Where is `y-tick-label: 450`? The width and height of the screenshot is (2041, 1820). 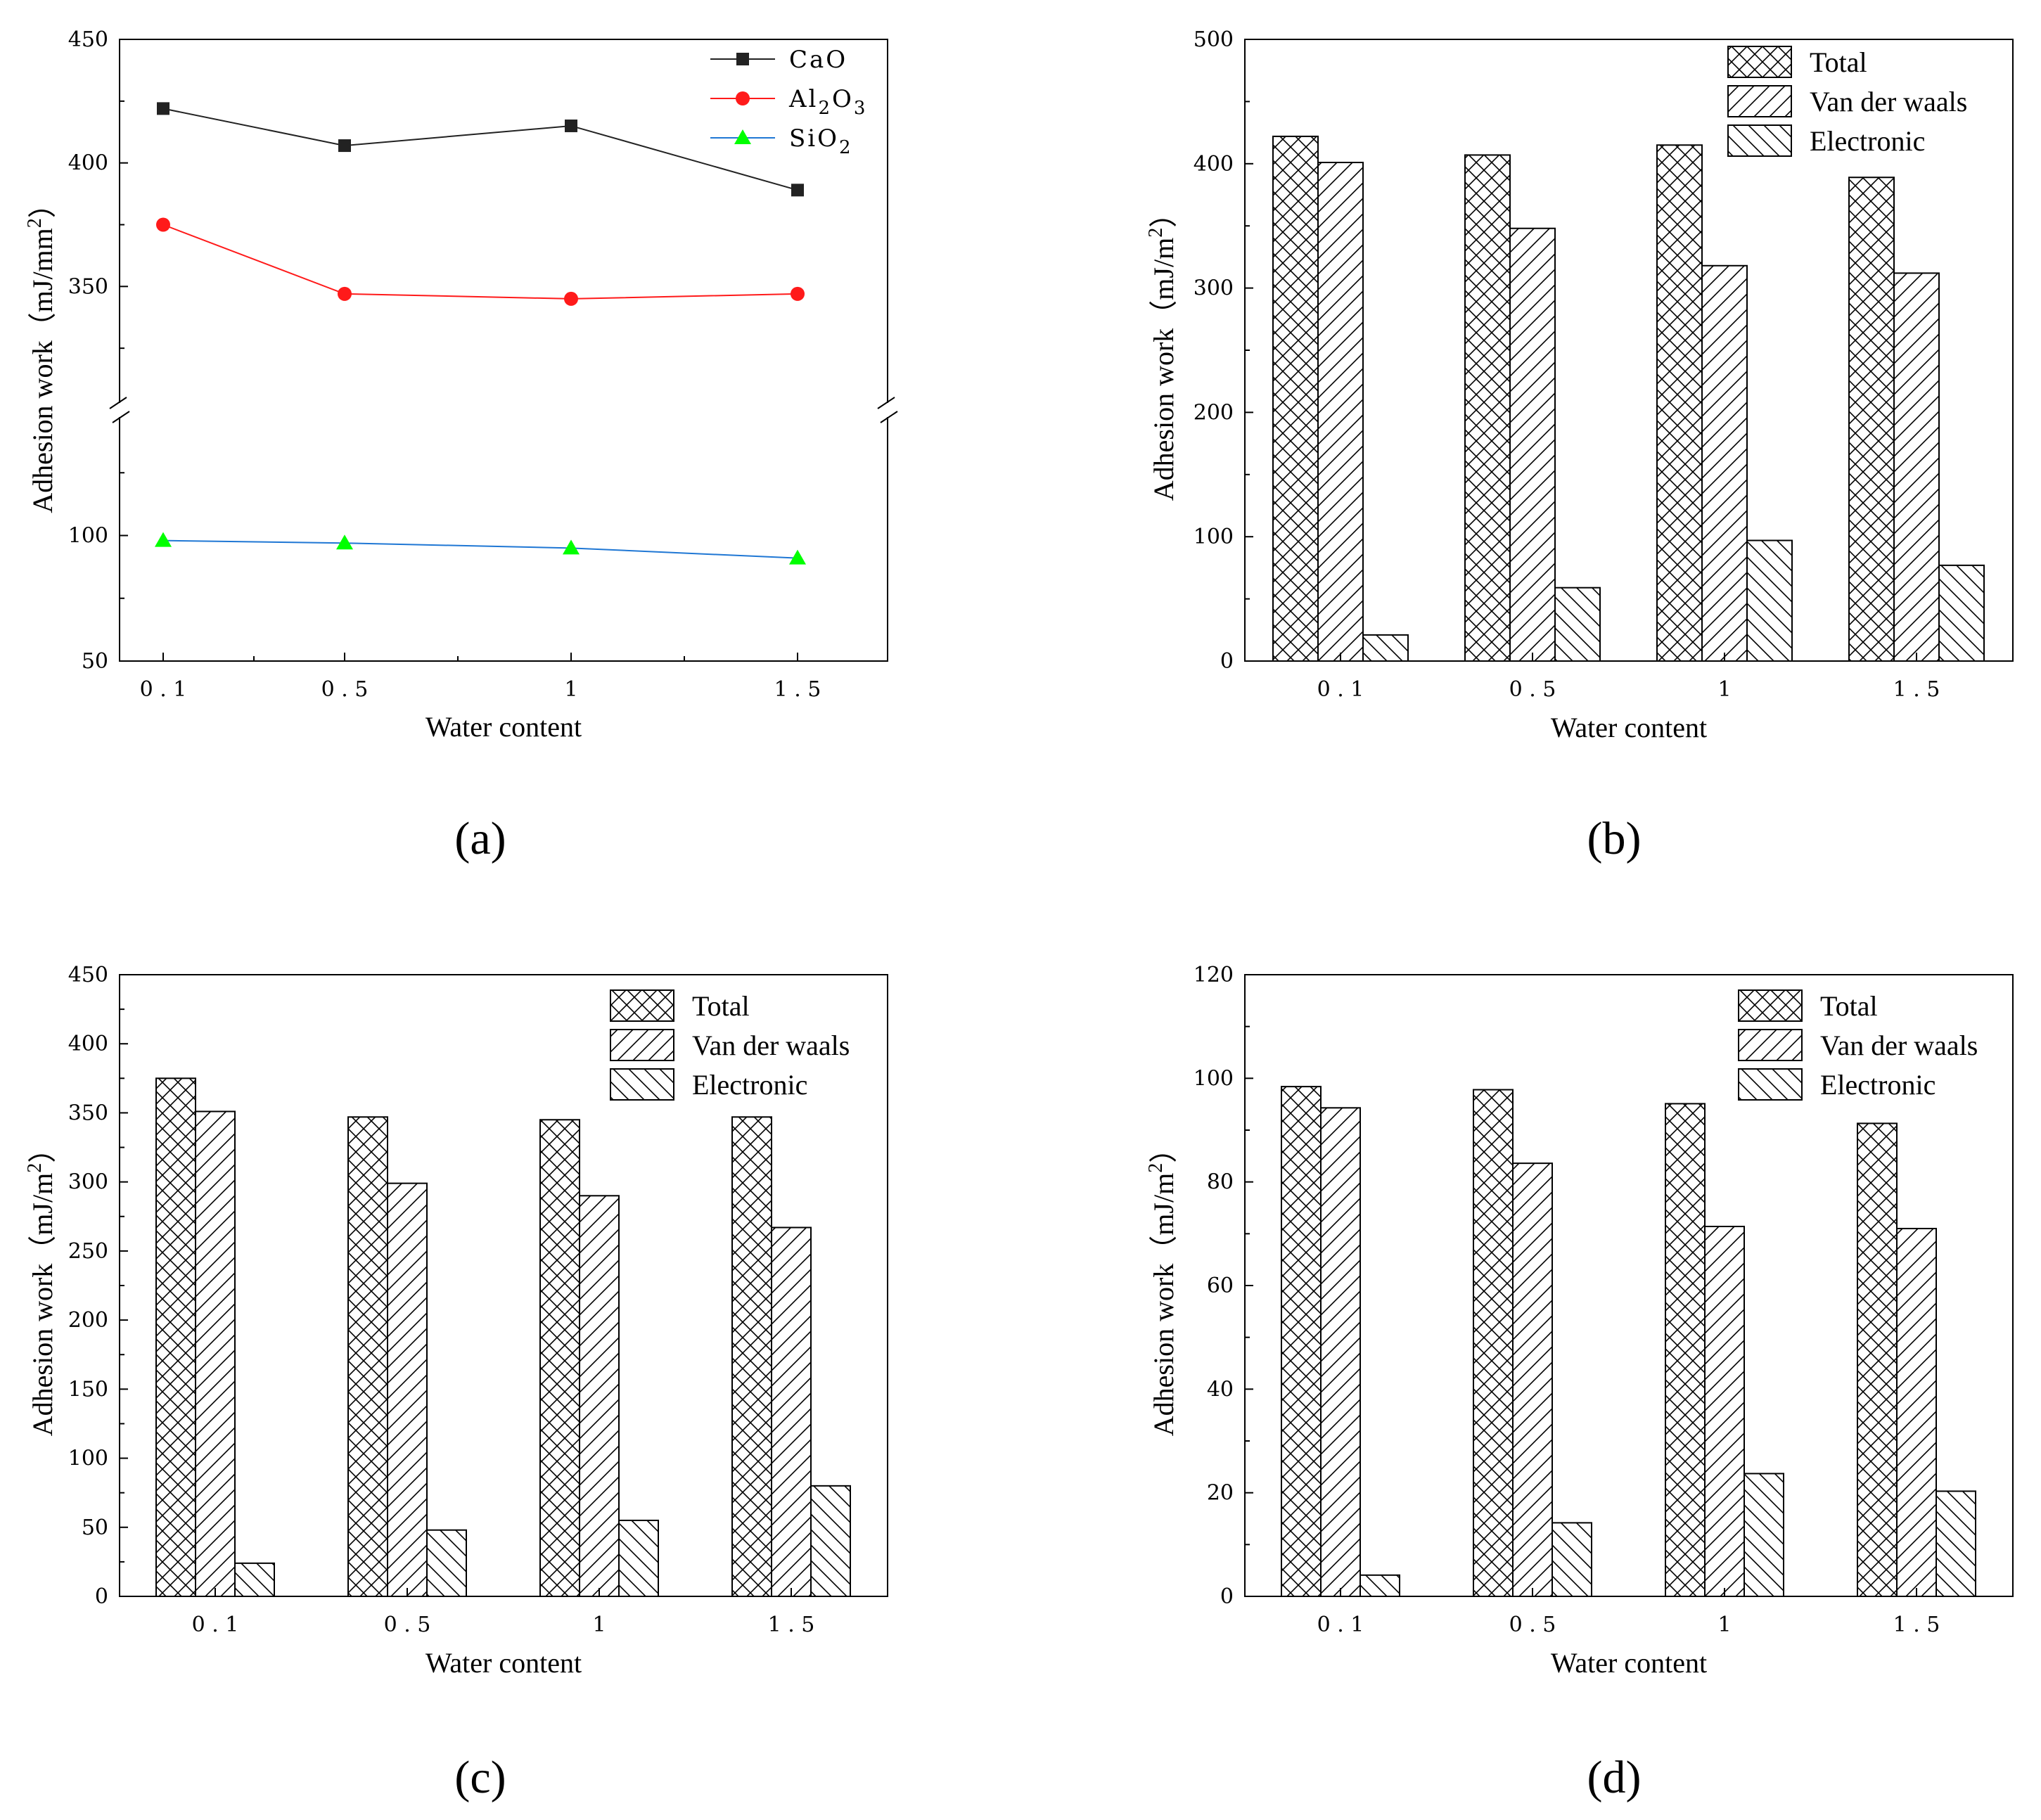
y-tick-label: 450 is located at coordinates (88, 39).